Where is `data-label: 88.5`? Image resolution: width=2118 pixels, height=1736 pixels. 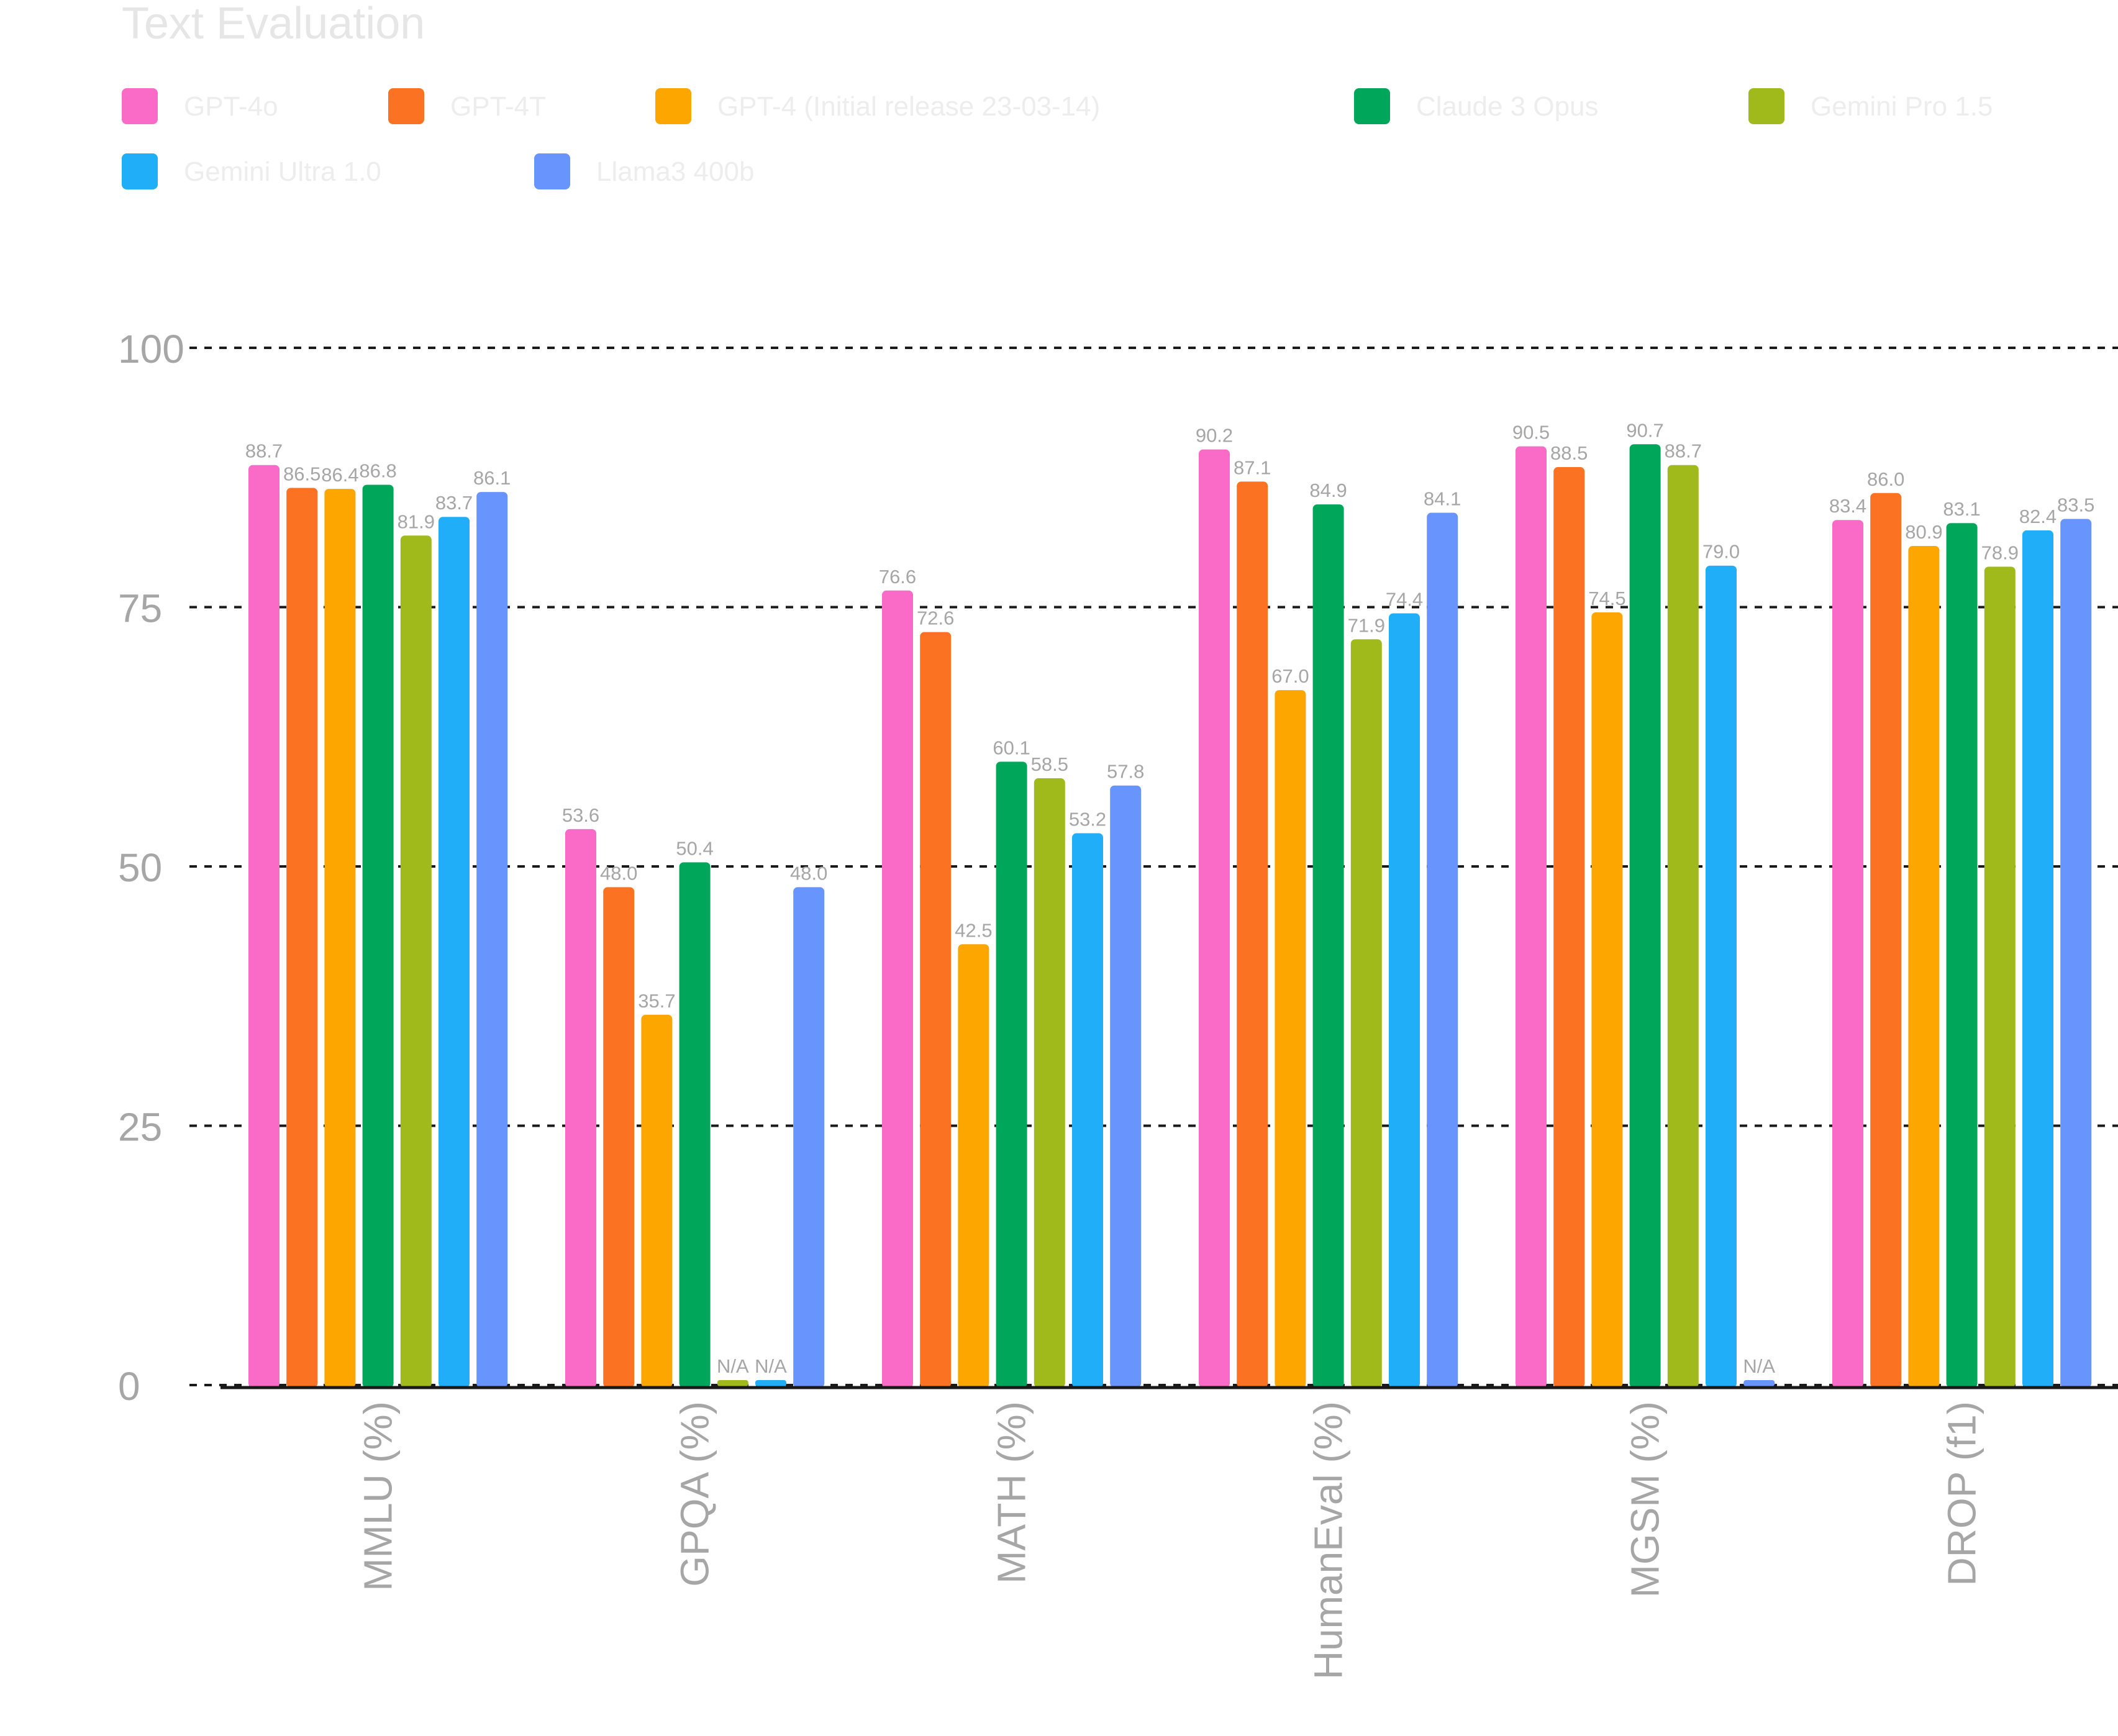 data-label: 88.5 is located at coordinates (1569, 453).